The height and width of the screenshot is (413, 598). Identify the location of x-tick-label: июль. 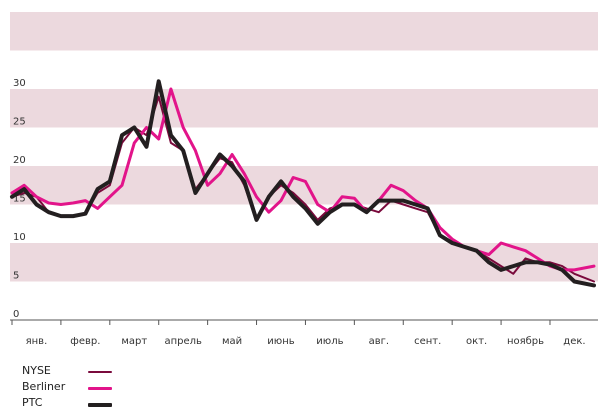
(329, 341).